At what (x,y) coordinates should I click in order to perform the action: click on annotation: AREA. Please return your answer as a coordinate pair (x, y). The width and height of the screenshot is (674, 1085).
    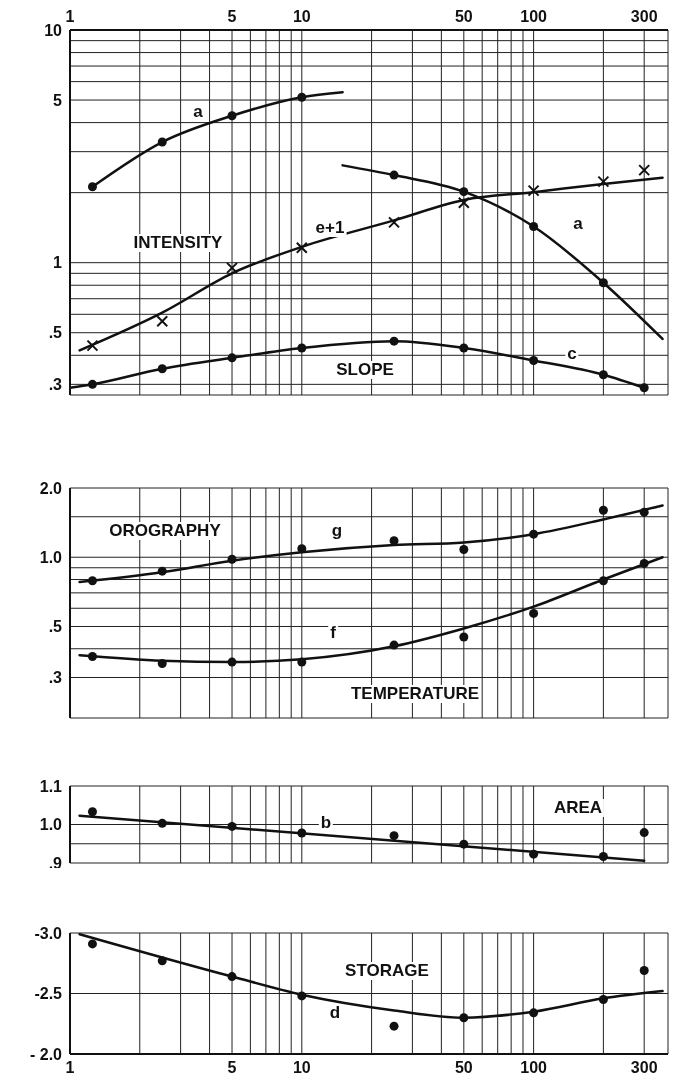
    Looking at the image, I should click on (578, 807).